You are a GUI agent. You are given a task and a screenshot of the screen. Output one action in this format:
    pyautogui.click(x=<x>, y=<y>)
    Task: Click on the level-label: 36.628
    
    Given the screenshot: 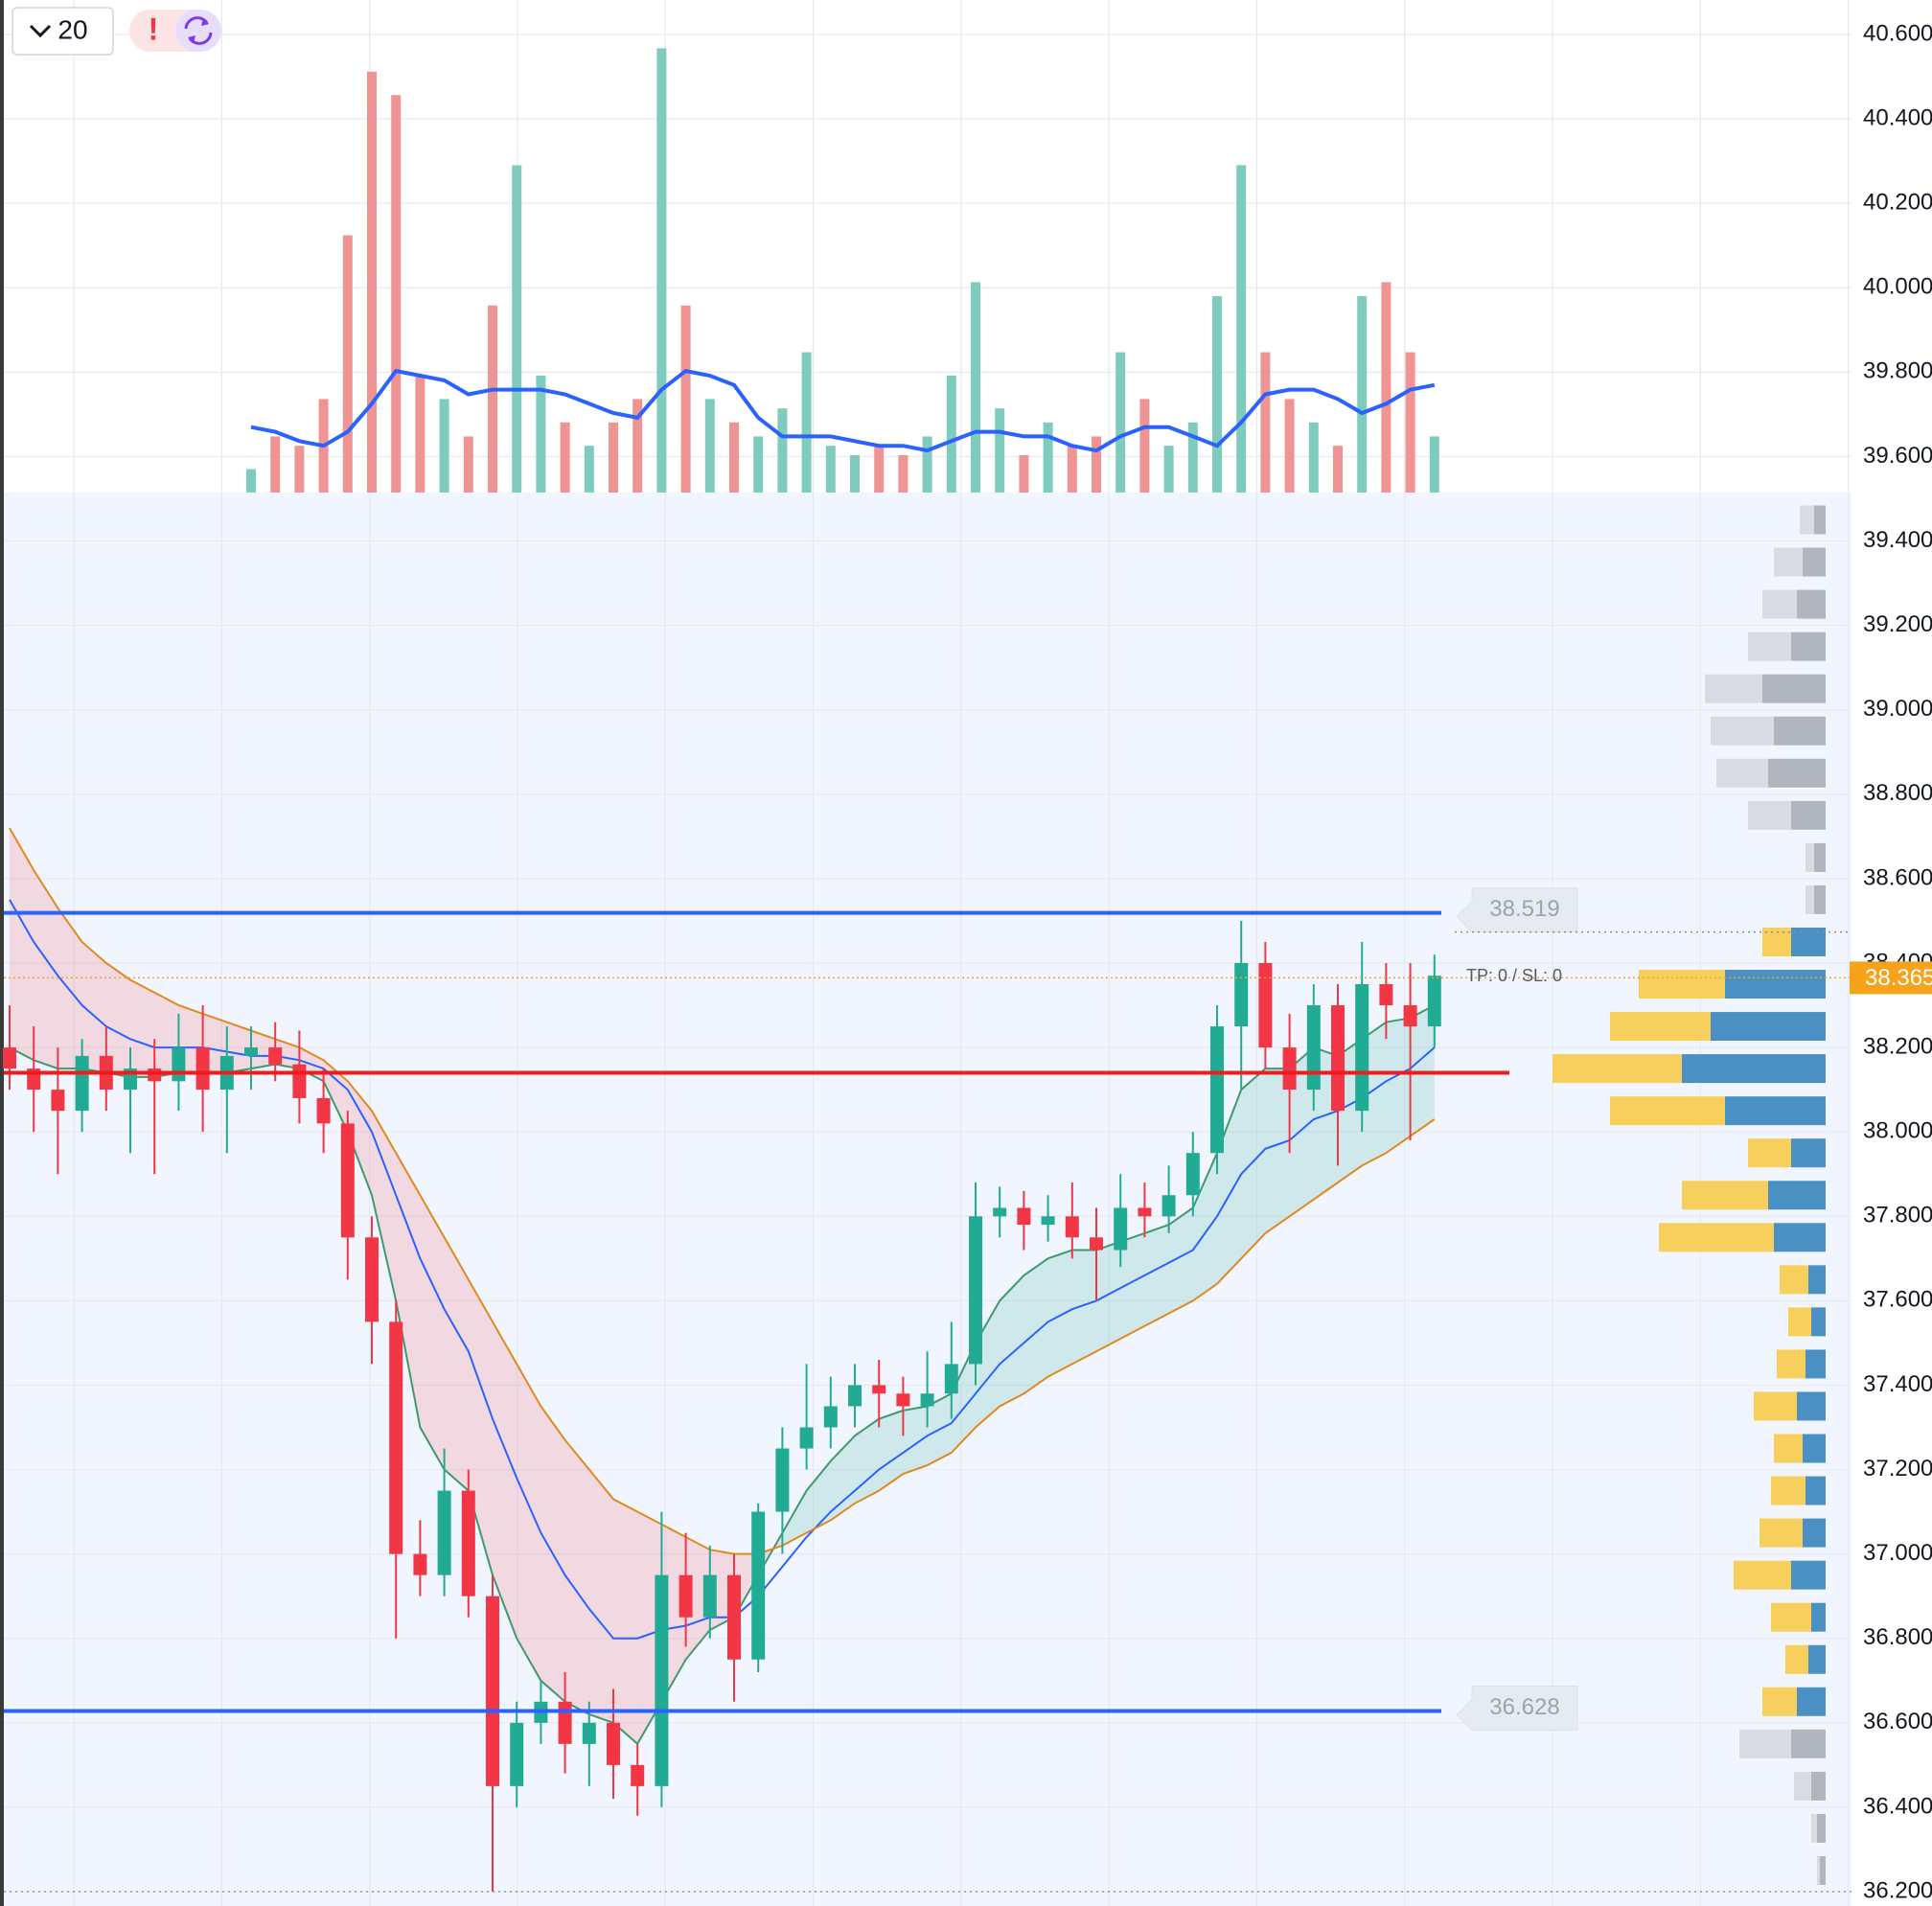 What is the action you would take?
    pyautogui.click(x=1524, y=1707)
    